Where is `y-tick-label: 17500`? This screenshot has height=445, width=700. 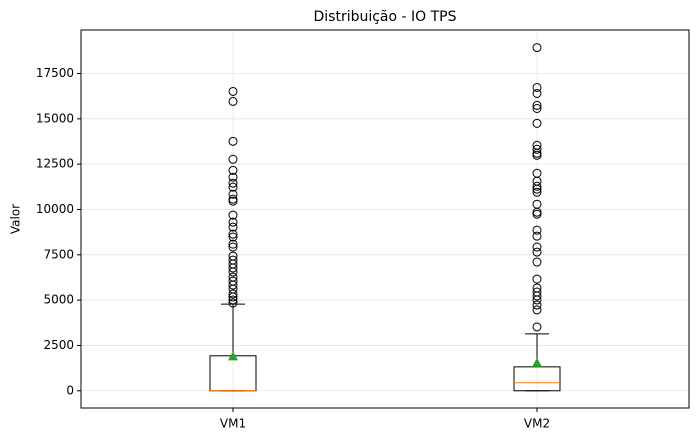
y-tick-label: 17500 is located at coordinates (55, 73).